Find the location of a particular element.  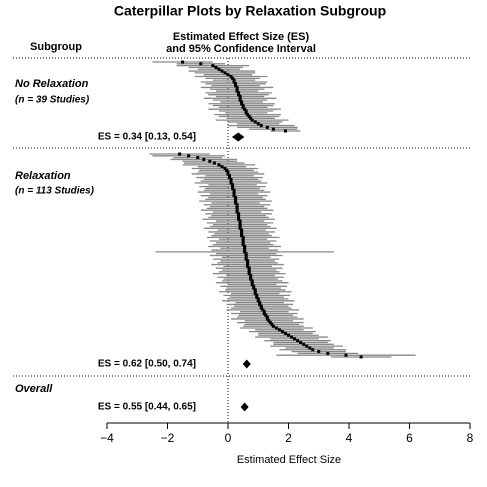

effect-header: and 95% Confidence Interval is located at coordinates (241, 49).